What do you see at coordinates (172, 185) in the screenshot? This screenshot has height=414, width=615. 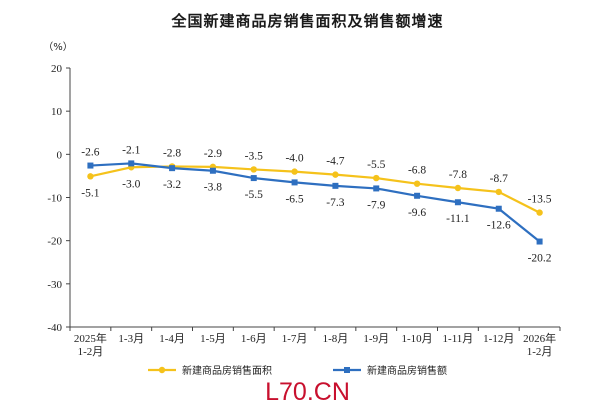 I see `data-label-sales: -3.2` at bounding box center [172, 185].